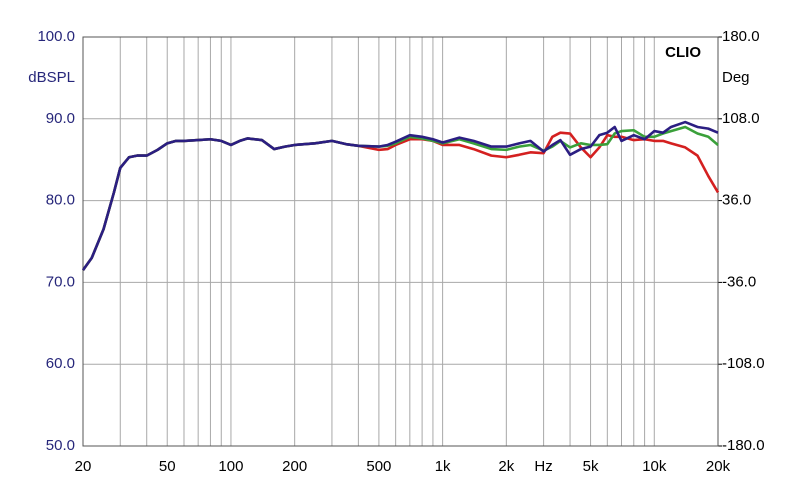 This screenshot has width=800, height=504. Describe the element at coordinates (443, 466) in the screenshot. I see `x-tick-label: 1k` at that location.